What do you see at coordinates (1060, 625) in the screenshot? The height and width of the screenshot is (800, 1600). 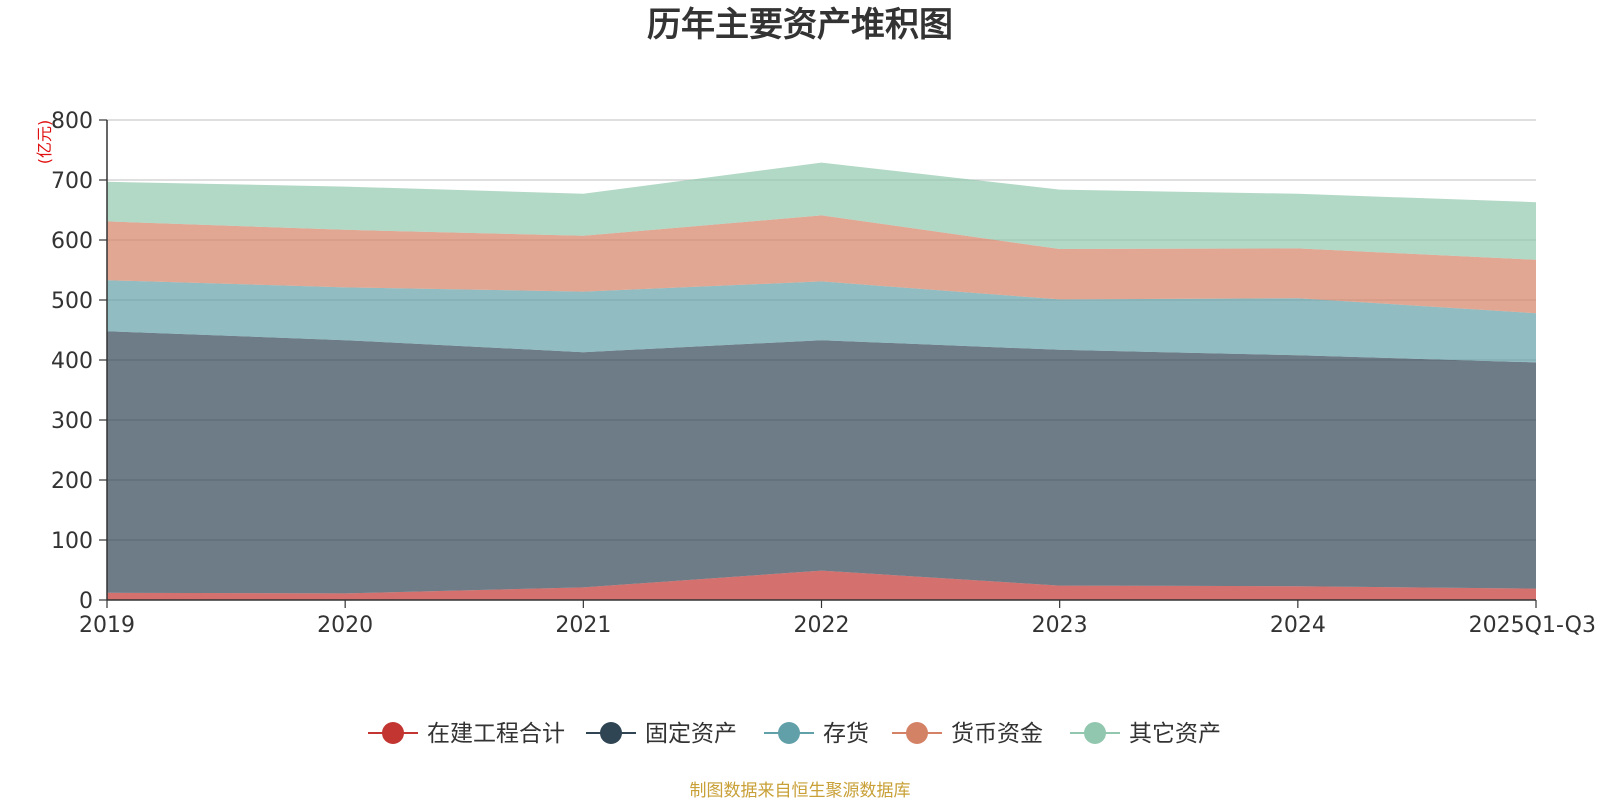 I see `x-tick-label: 2023` at bounding box center [1060, 625].